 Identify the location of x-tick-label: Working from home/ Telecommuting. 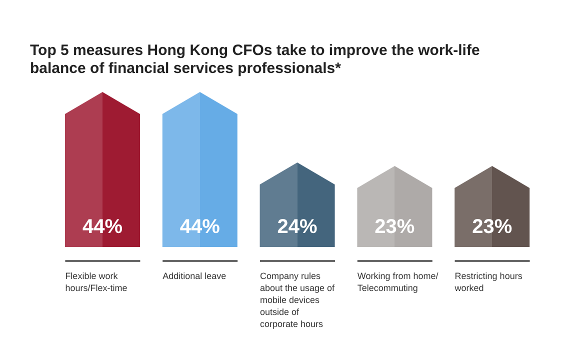
(398, 282).